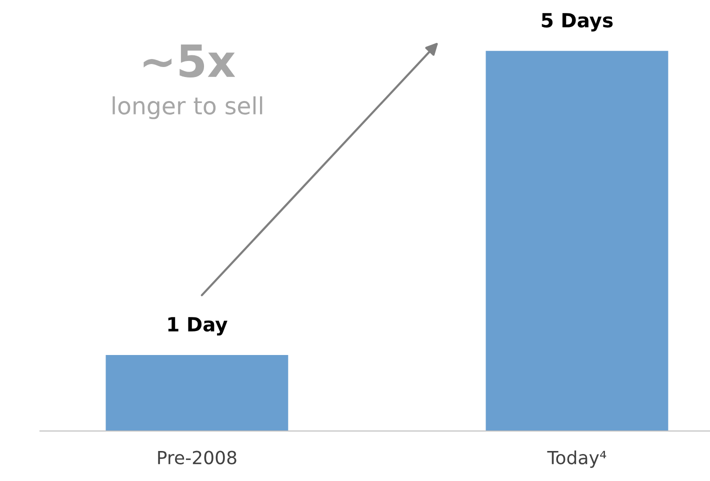 This screenshot has width=710, height=481. Describe the element at coordinates (190, 61) in the screenshot. I see `annotation: ~5x` at that location.